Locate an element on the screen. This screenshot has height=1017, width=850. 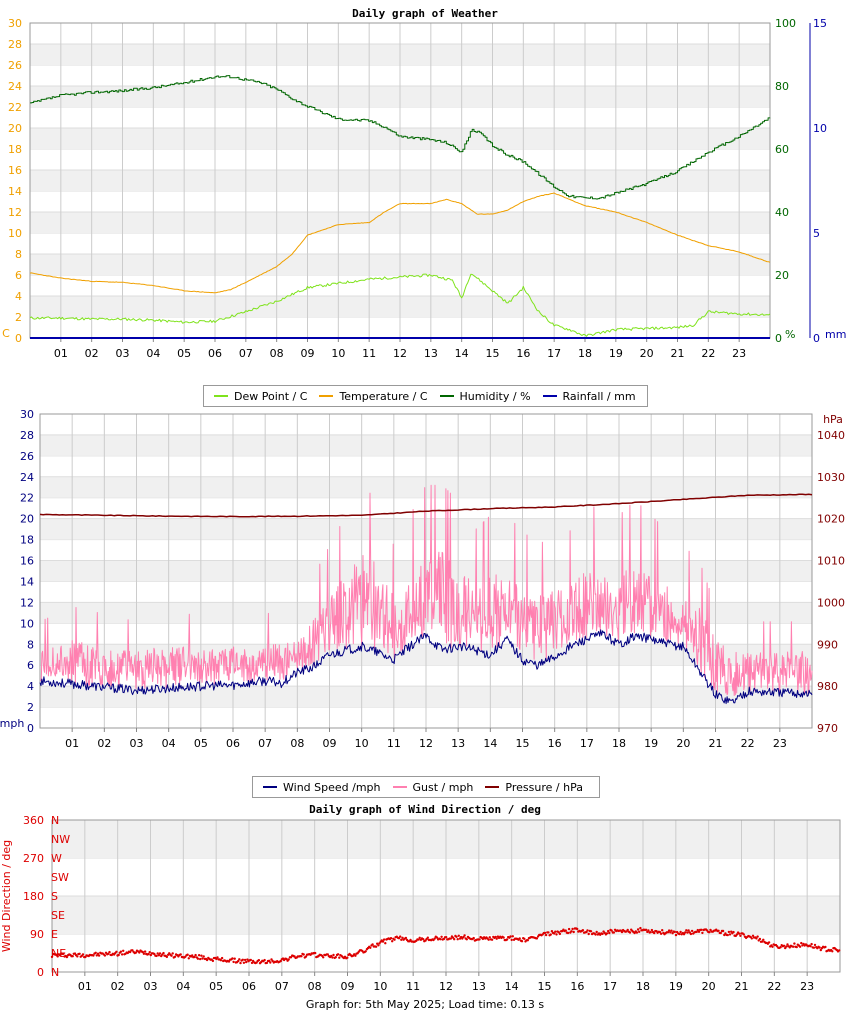
chart2-xtick-label: 22 is located at coordinates (748, 743).